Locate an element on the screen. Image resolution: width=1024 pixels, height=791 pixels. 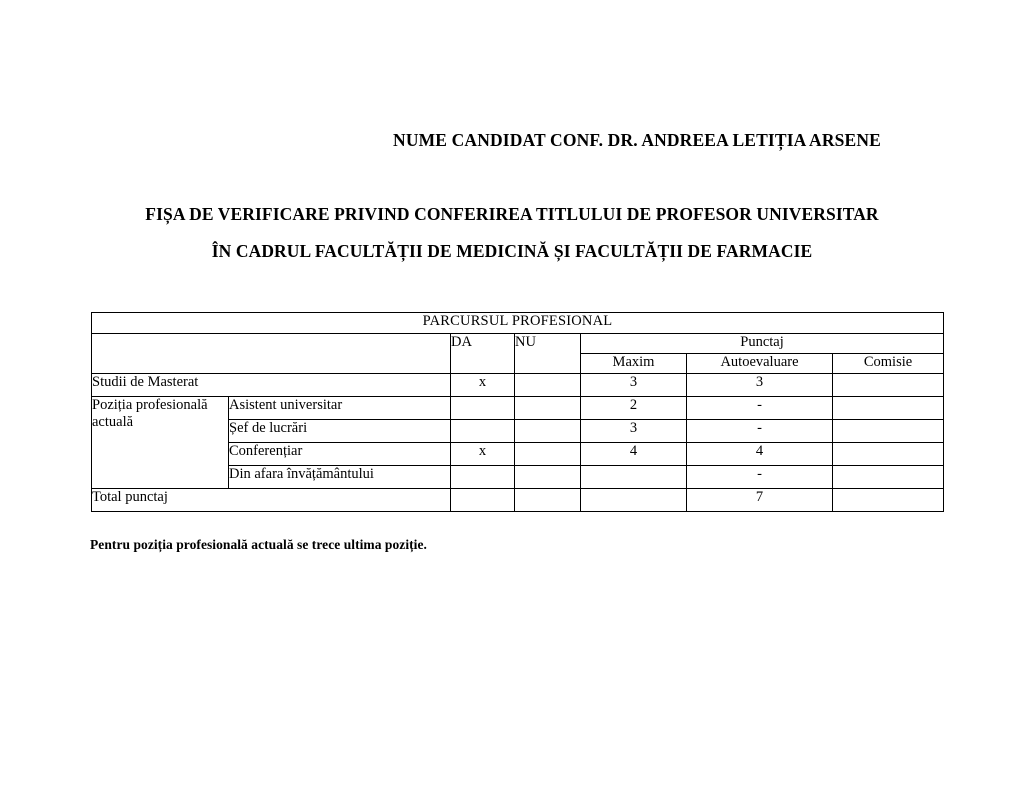
row-comisie-conferentiar is located at coordinates (888, 454).